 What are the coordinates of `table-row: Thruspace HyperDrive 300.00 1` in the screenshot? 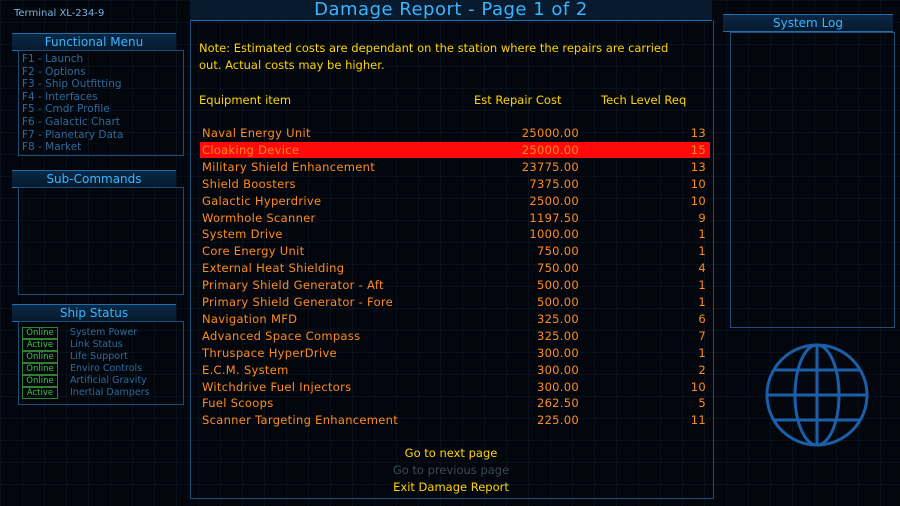 It's located at (455, 353).